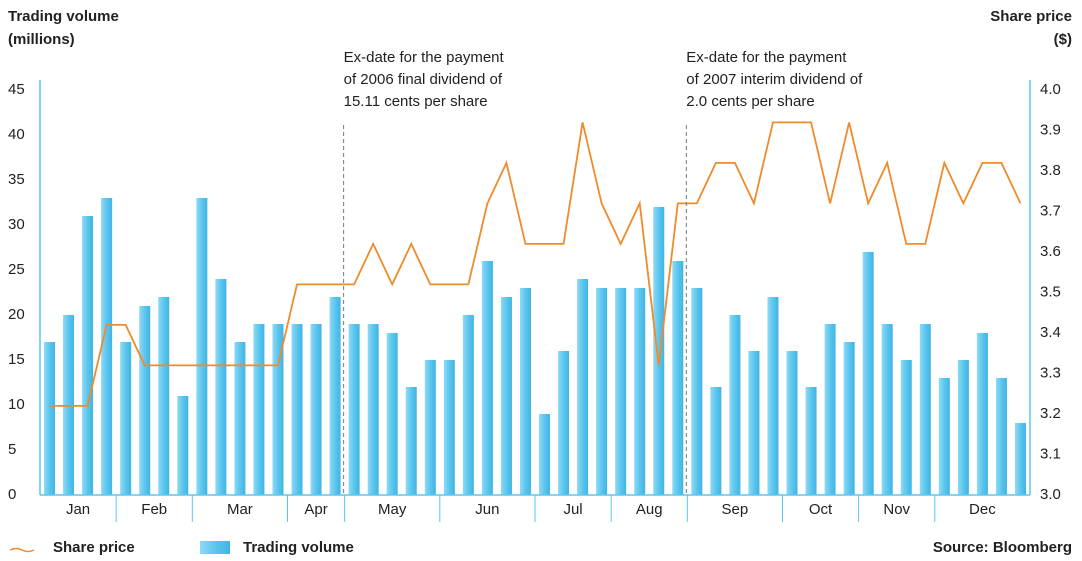 This screenshot has height=561, width=1082. I want to click on x-tick-label: Sep, so click(735, 509).